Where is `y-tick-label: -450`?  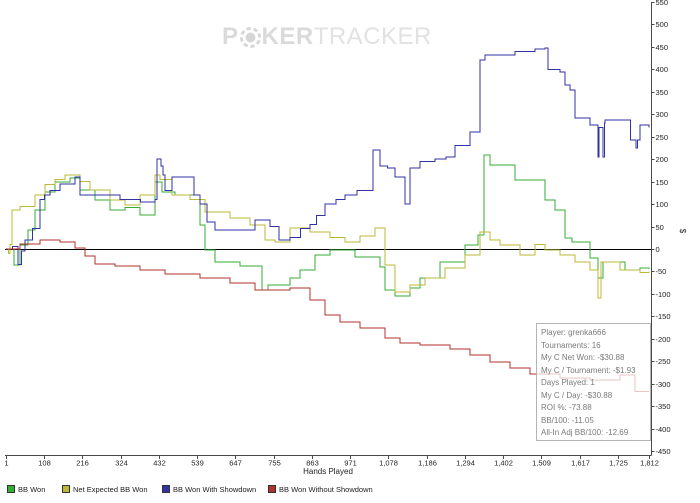 y-tick-label: -450 is located at coordinates (663, 451).